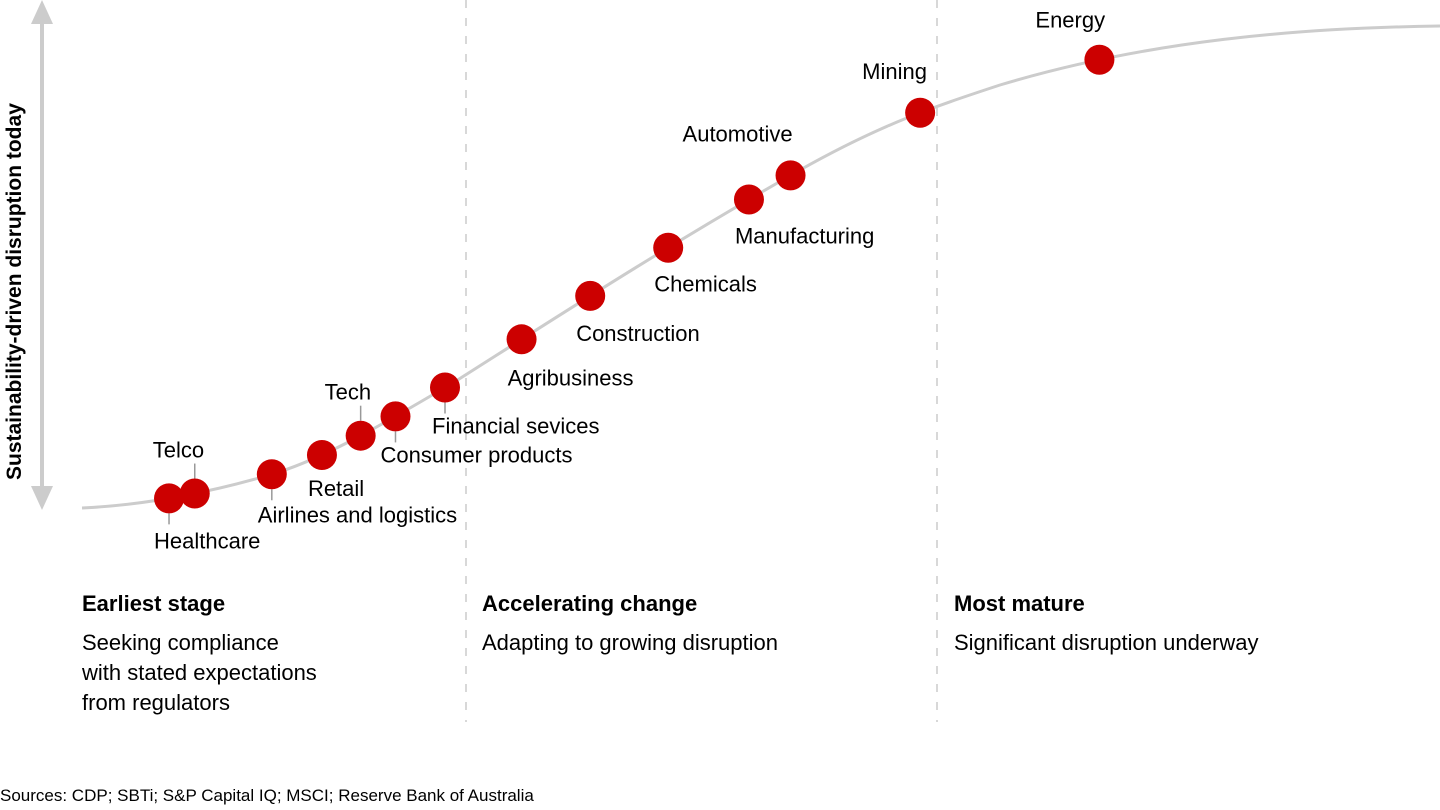  Describe the element at coordinates (1106, 642) in the screenshot. I see `stage-description: Significant disruption underway` at that location.